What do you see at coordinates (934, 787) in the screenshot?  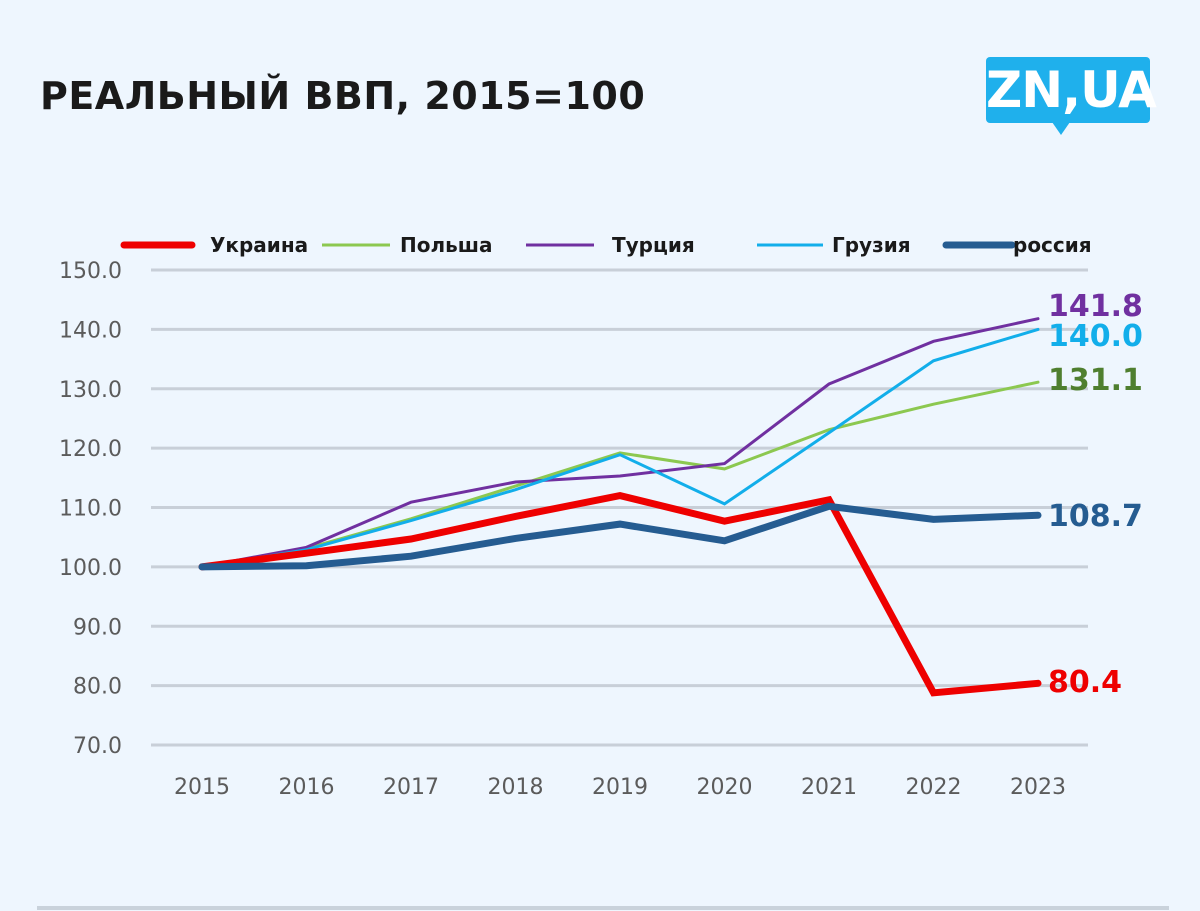 I see `x-tick-label: 2022` at bounding box center [934, 787].